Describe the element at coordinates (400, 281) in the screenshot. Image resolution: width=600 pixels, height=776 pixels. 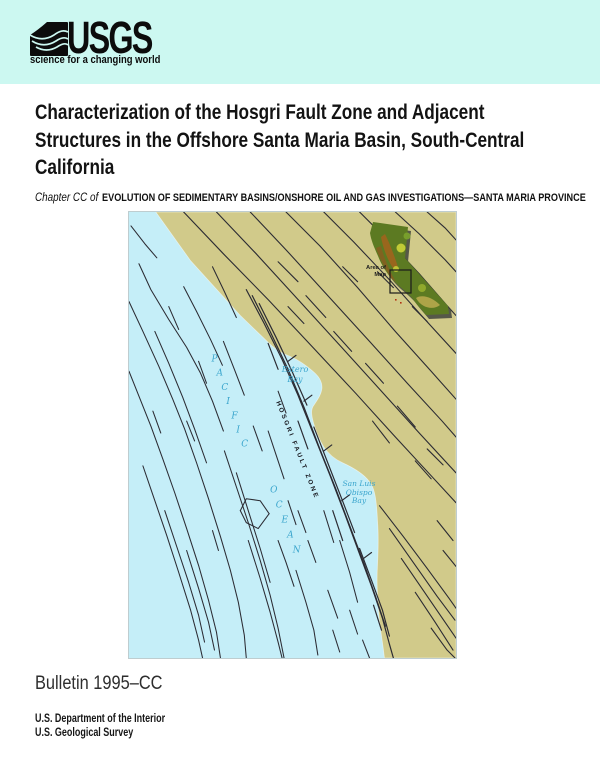
I see `map-extent-rectangle` at that location.